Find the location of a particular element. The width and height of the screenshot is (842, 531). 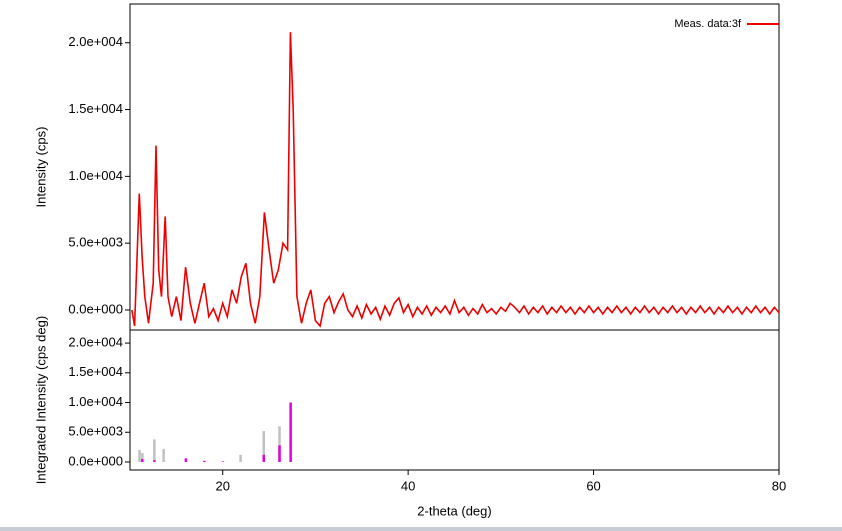

status-strip is located at coordinates (421, 529).